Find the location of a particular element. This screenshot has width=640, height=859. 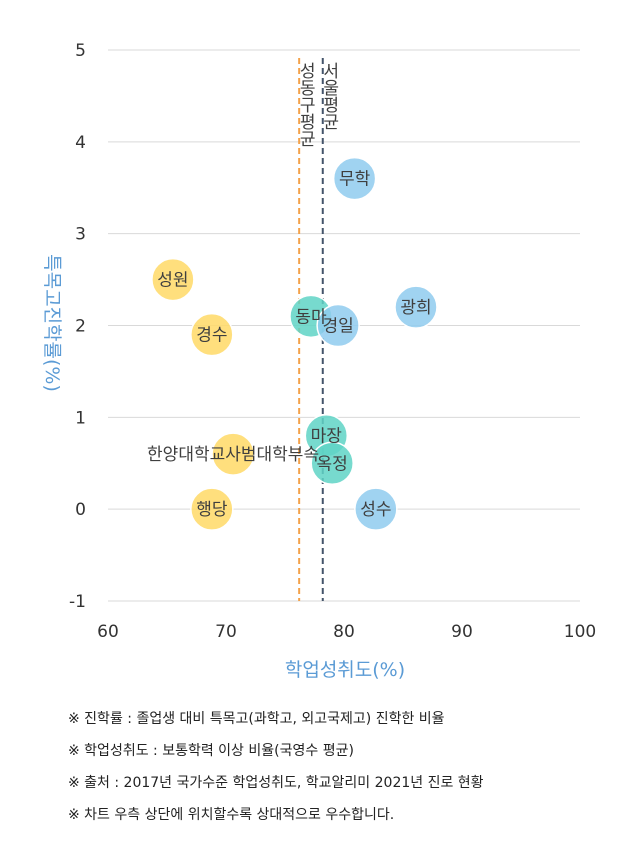

y-axis-label: 특목고진학률(%) is located at coordinates (52, 323).